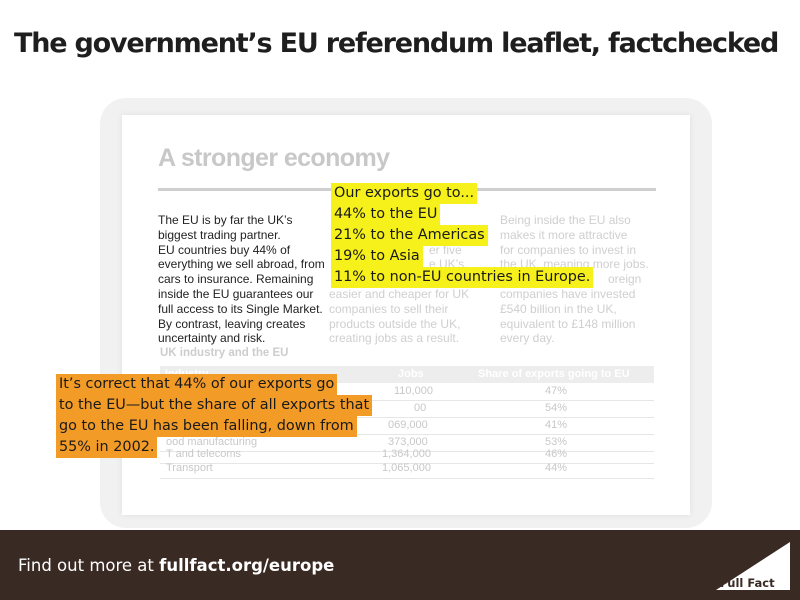  Describe the element at coordinates (224, 353) in the screenshot. I see `table-heading: UK industry and the EU` at that location.